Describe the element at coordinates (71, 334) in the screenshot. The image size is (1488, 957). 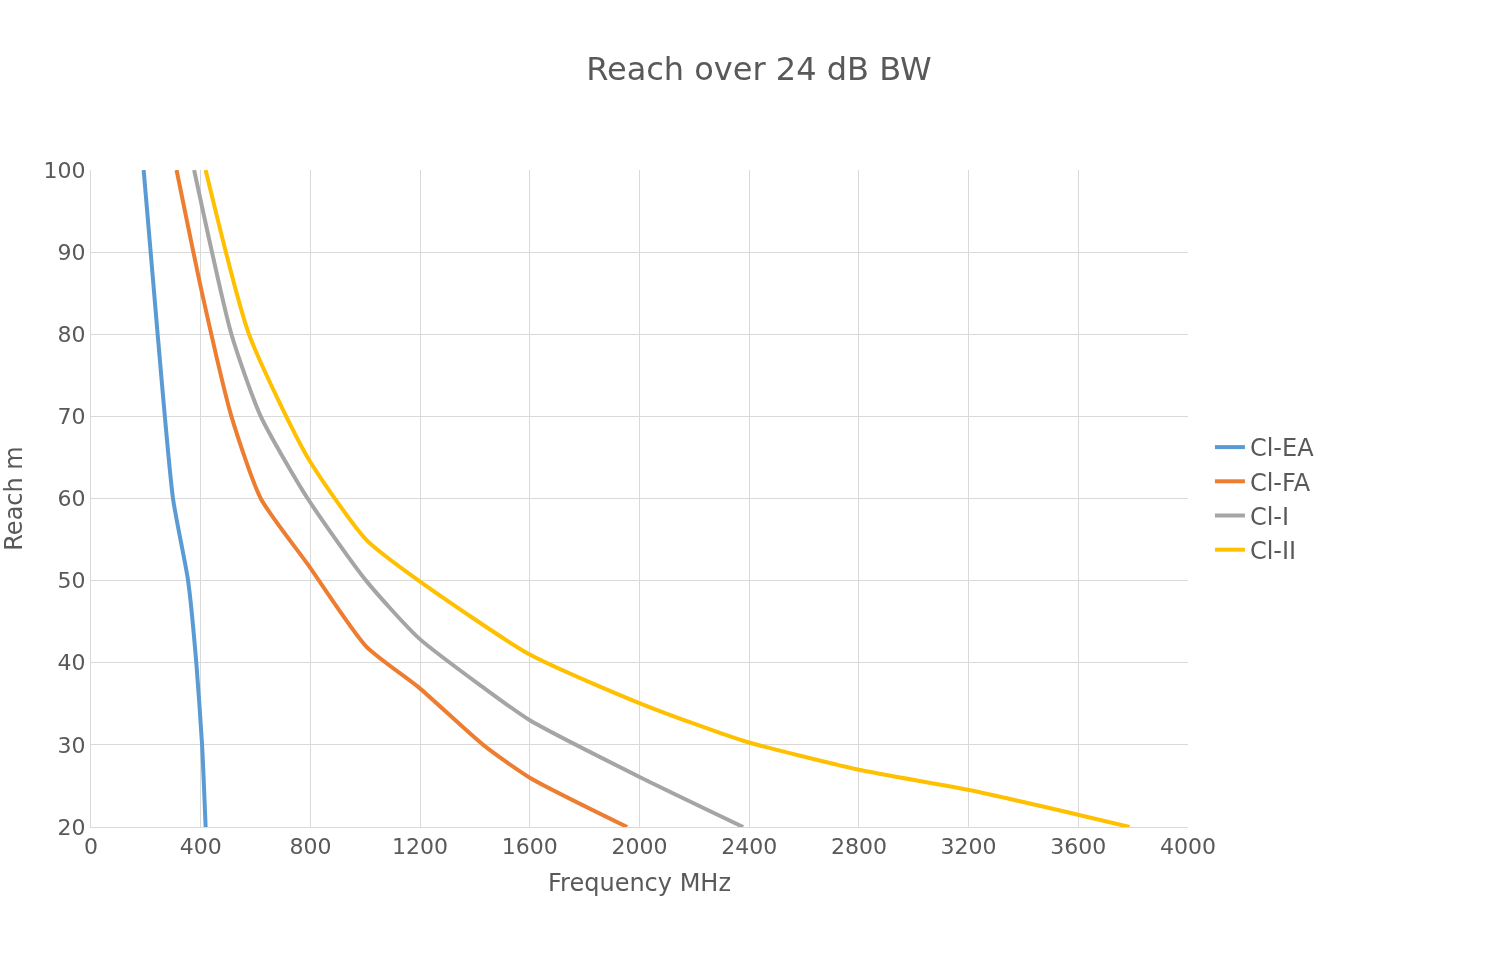
I see `y-tick-label: 80` at that location.